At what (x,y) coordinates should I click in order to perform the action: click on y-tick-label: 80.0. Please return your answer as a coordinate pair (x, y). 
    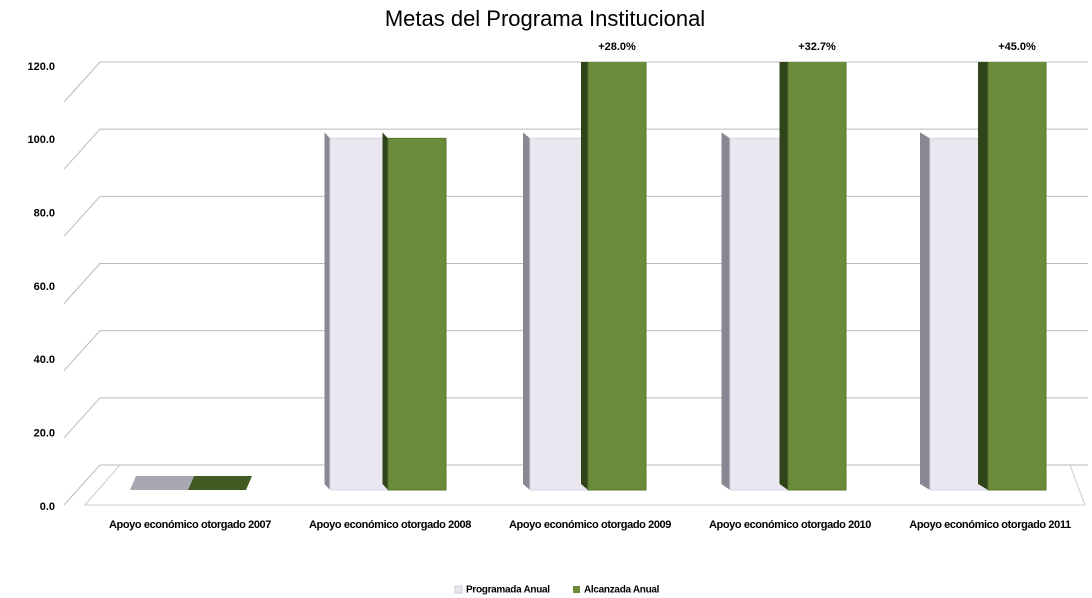
    Looking at the image, I should click on (44, 214).